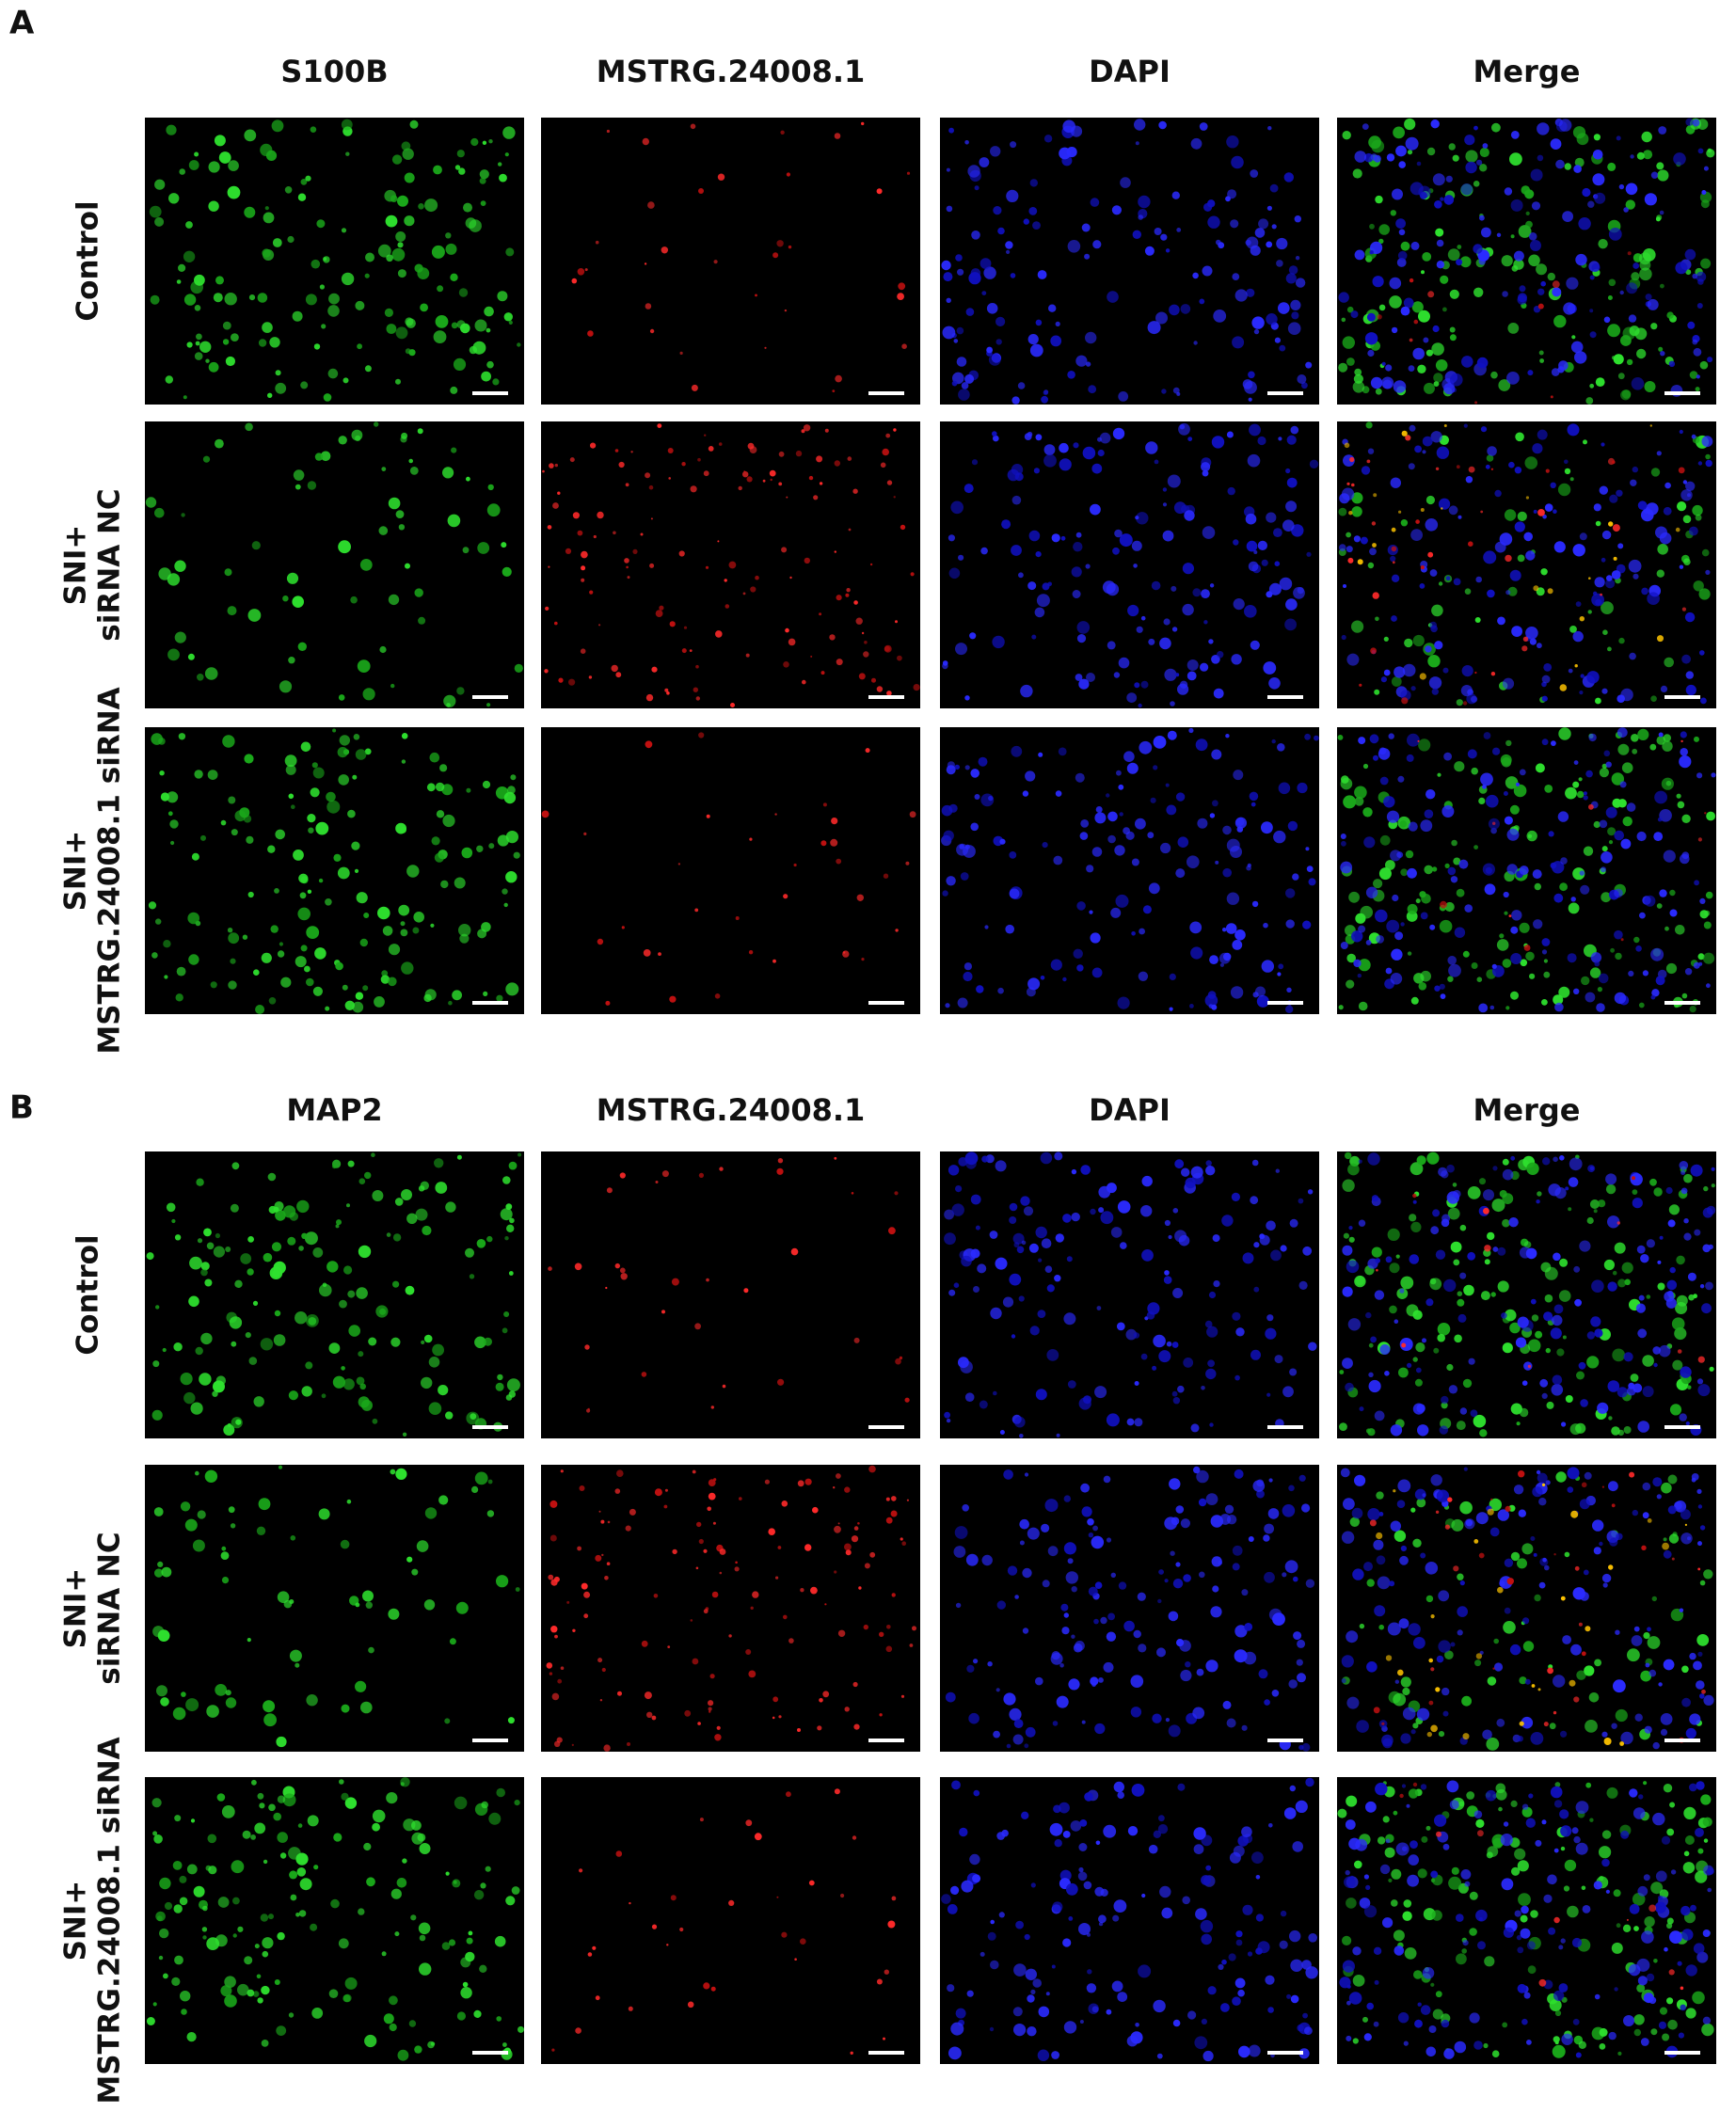 The image size is (1736, 2112). What do you see at coordinates (1682, 393) in the screenshot?
I see `scale-bar` at bounding box center [1682, 393].